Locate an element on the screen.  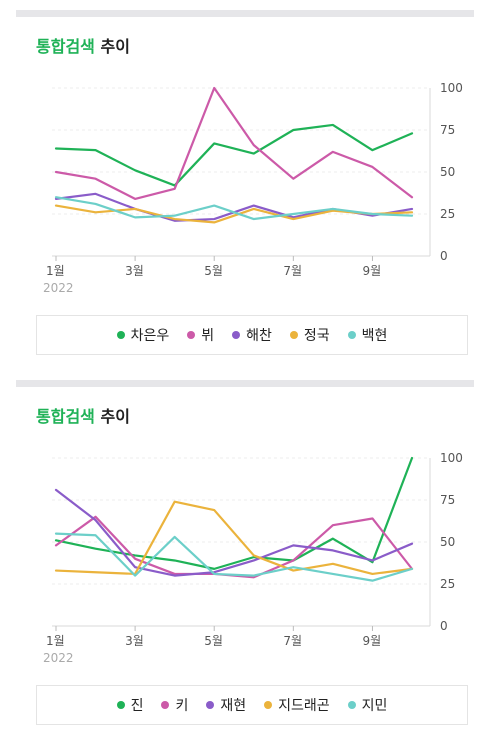
legend-label: 지민 is located at coordinates (374, 706).